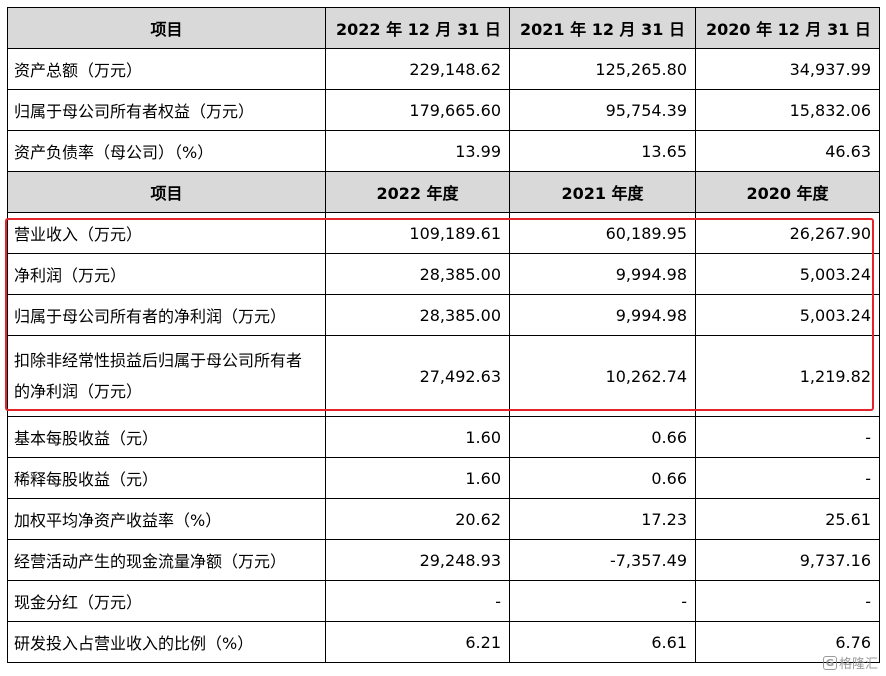 This screenshot has width=886, height=676. What do you see at coordinates (166, 274) in the screenshot?
I see `row-label: 净利润（万元）` at bounding box center [166, 274].